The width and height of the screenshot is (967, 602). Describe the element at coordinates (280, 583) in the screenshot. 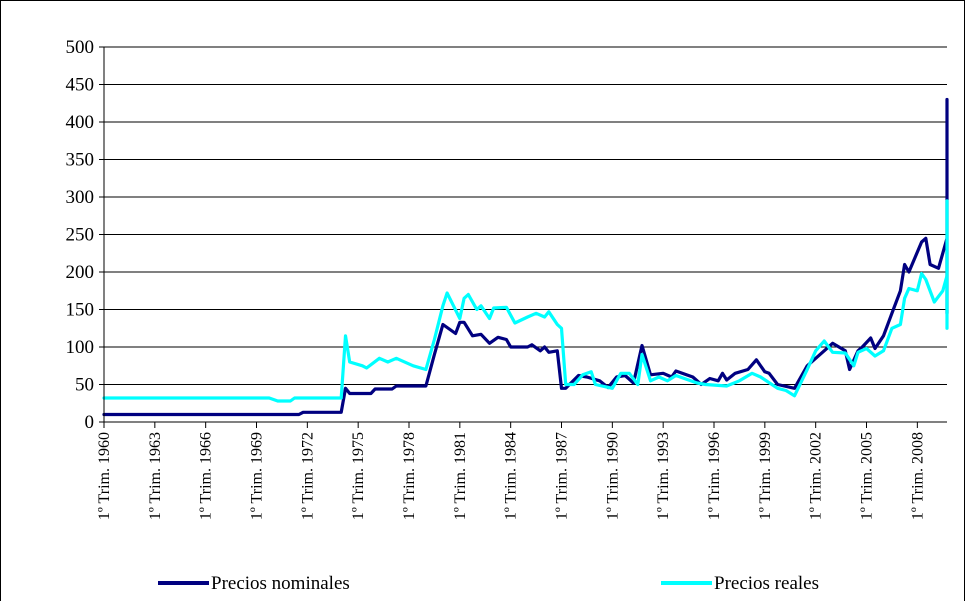

I see `legend-label: Precios nominales` at that location.